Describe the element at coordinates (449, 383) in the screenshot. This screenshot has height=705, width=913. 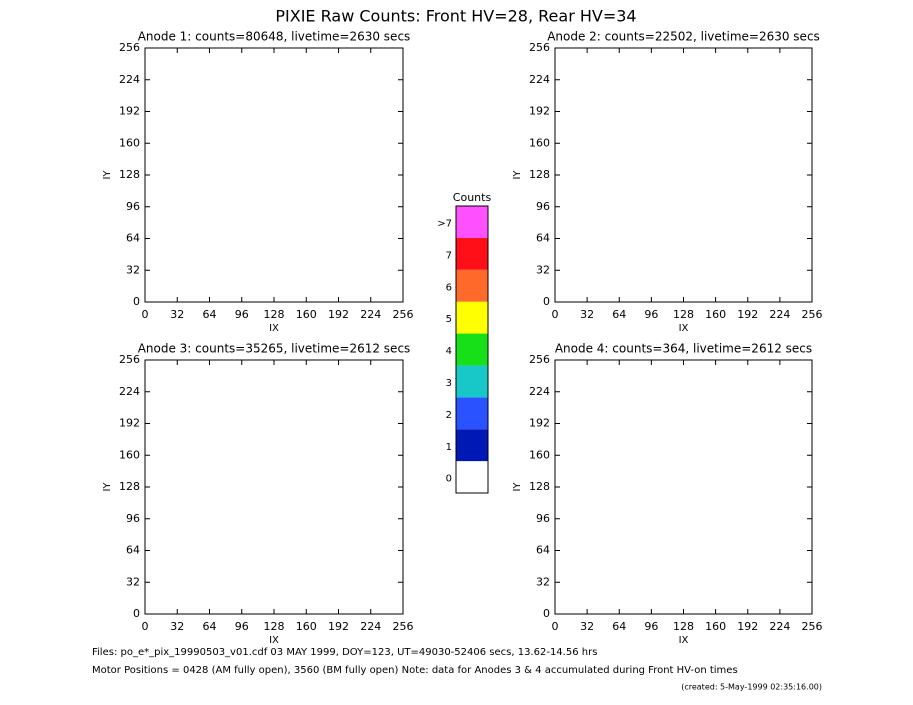
I see `colorbar-label: 3` at that location.